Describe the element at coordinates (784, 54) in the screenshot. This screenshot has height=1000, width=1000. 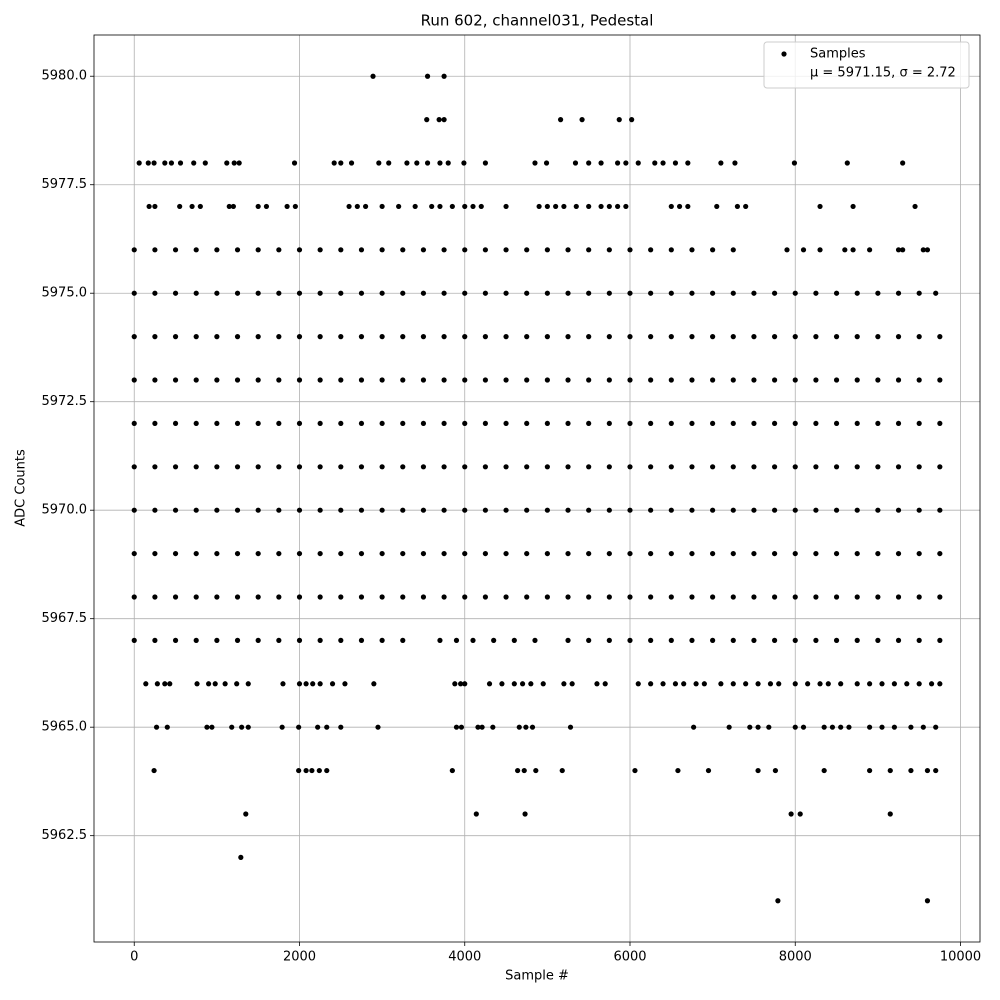
I see `legend-marker` at that location.